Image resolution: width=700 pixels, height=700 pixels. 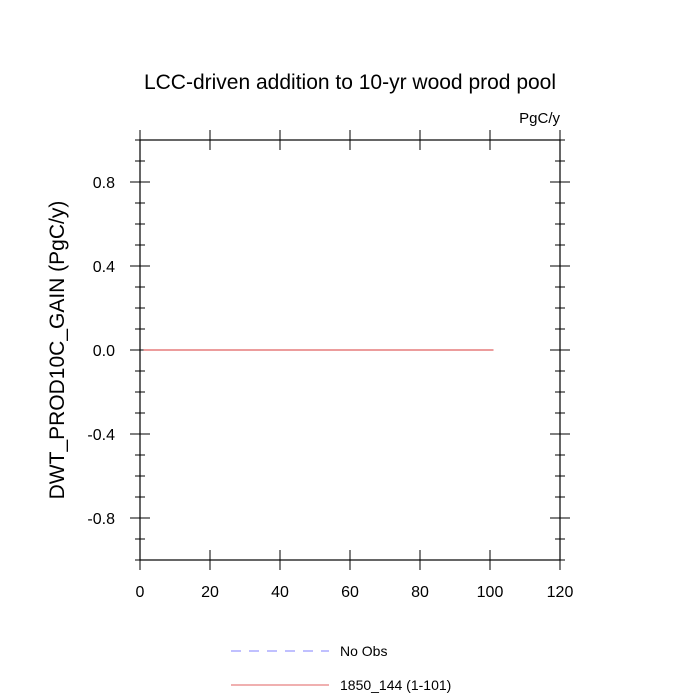 What do you see at coordinates (363, 651) in the screenshot?
I see `legend-label-0: No Obs` at bounding box center [363, 651].